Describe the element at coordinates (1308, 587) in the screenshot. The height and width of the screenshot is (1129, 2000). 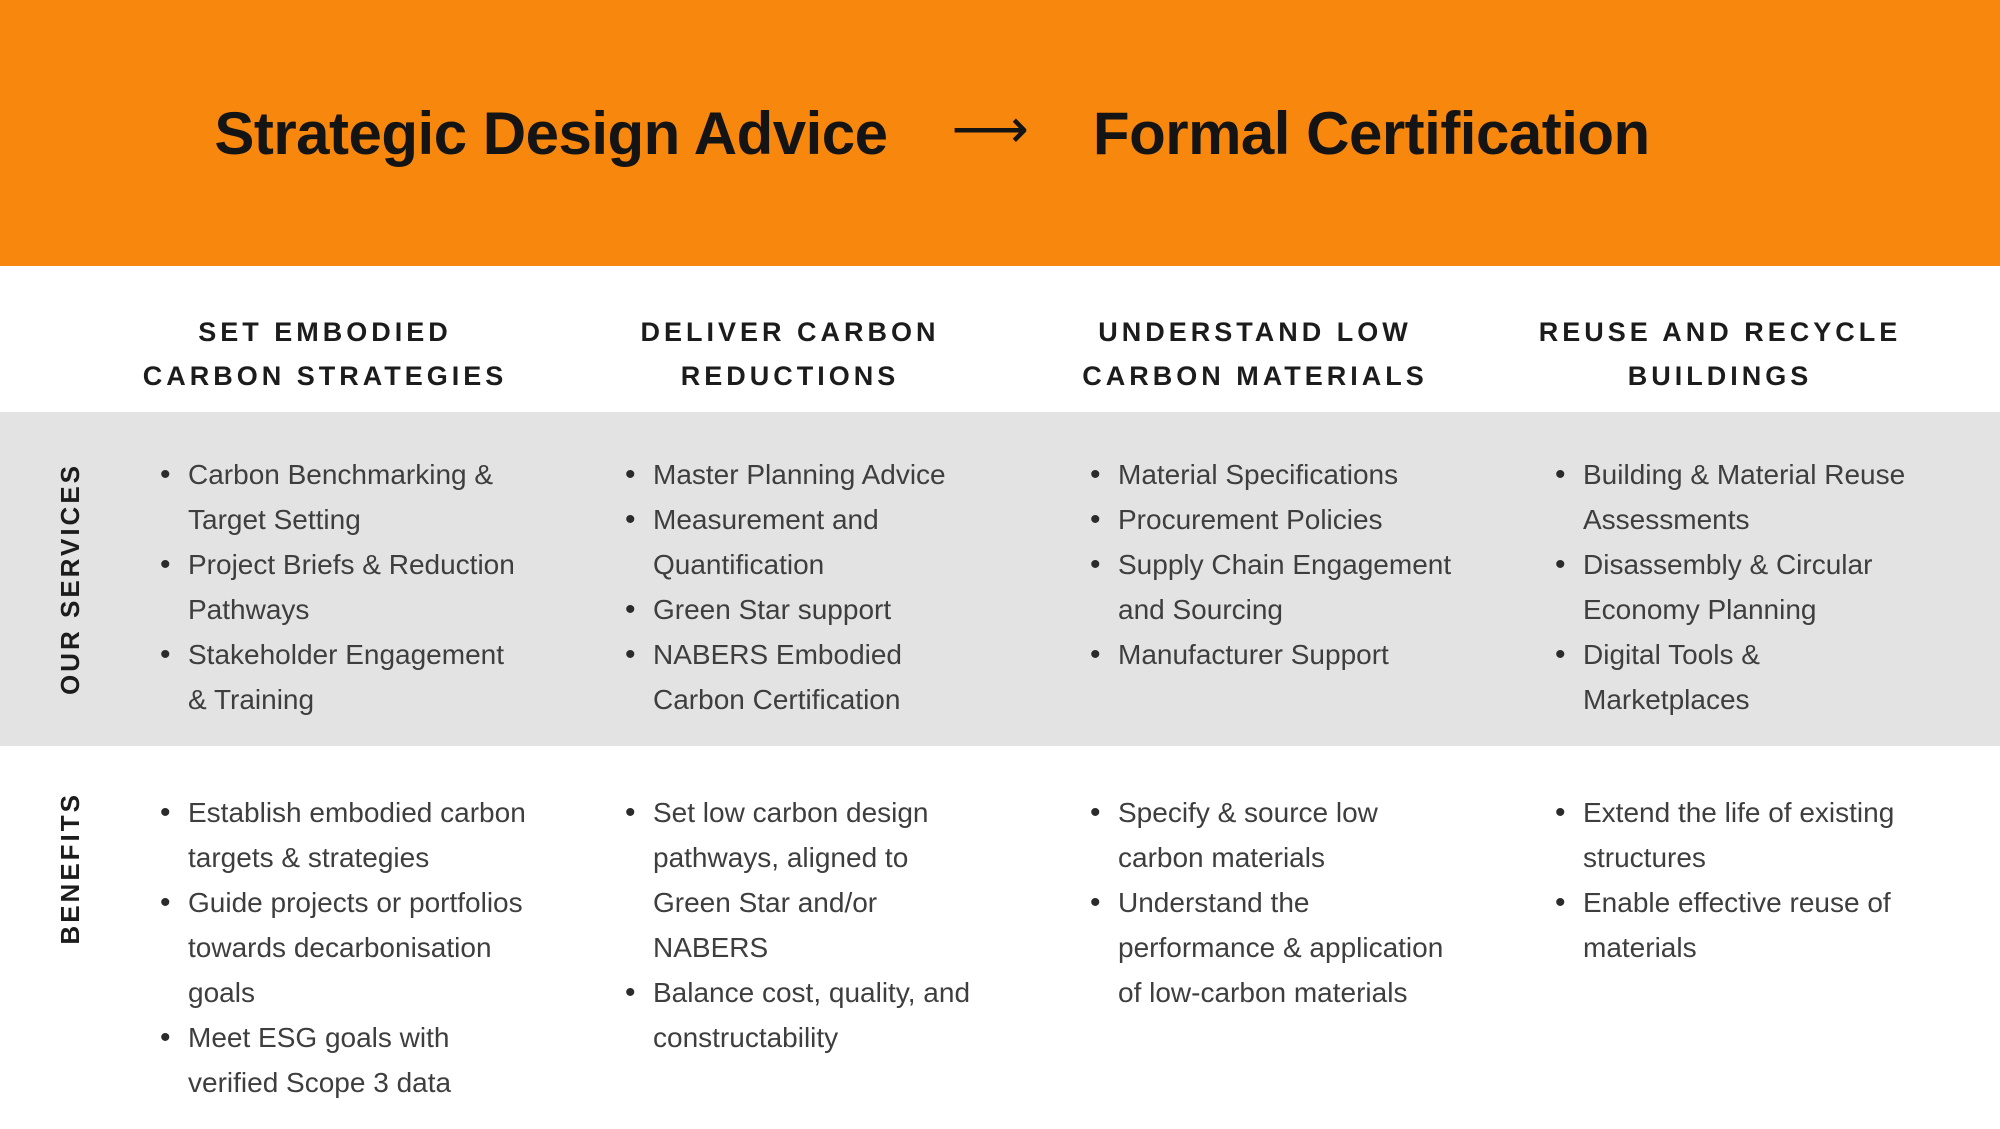
I see `service-item: Supply Chain Engagement and Sourcing` at that location.